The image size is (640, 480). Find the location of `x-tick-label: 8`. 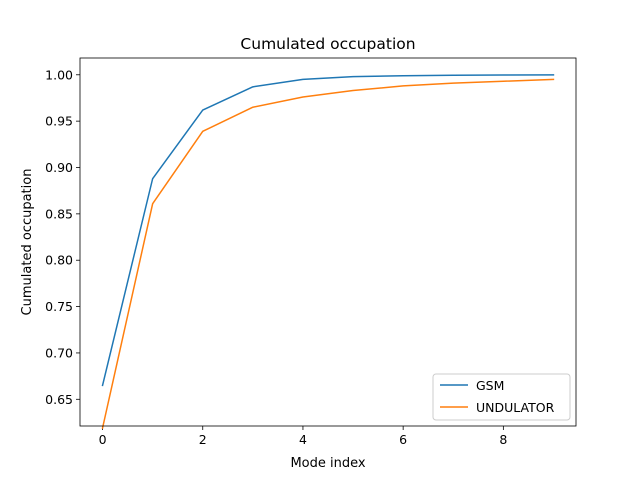

x-tick-label: 8 is located at coordinates (503, 439).